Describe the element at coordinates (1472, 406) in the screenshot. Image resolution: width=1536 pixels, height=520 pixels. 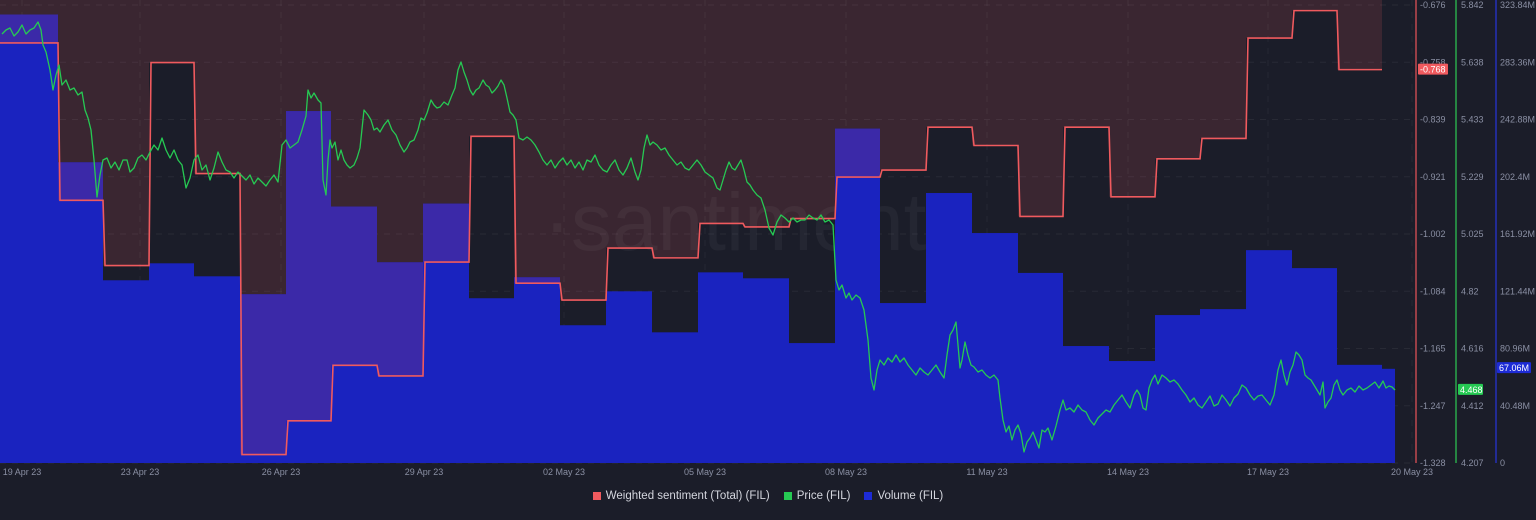
I see `svg-text: 4.412` at that location.